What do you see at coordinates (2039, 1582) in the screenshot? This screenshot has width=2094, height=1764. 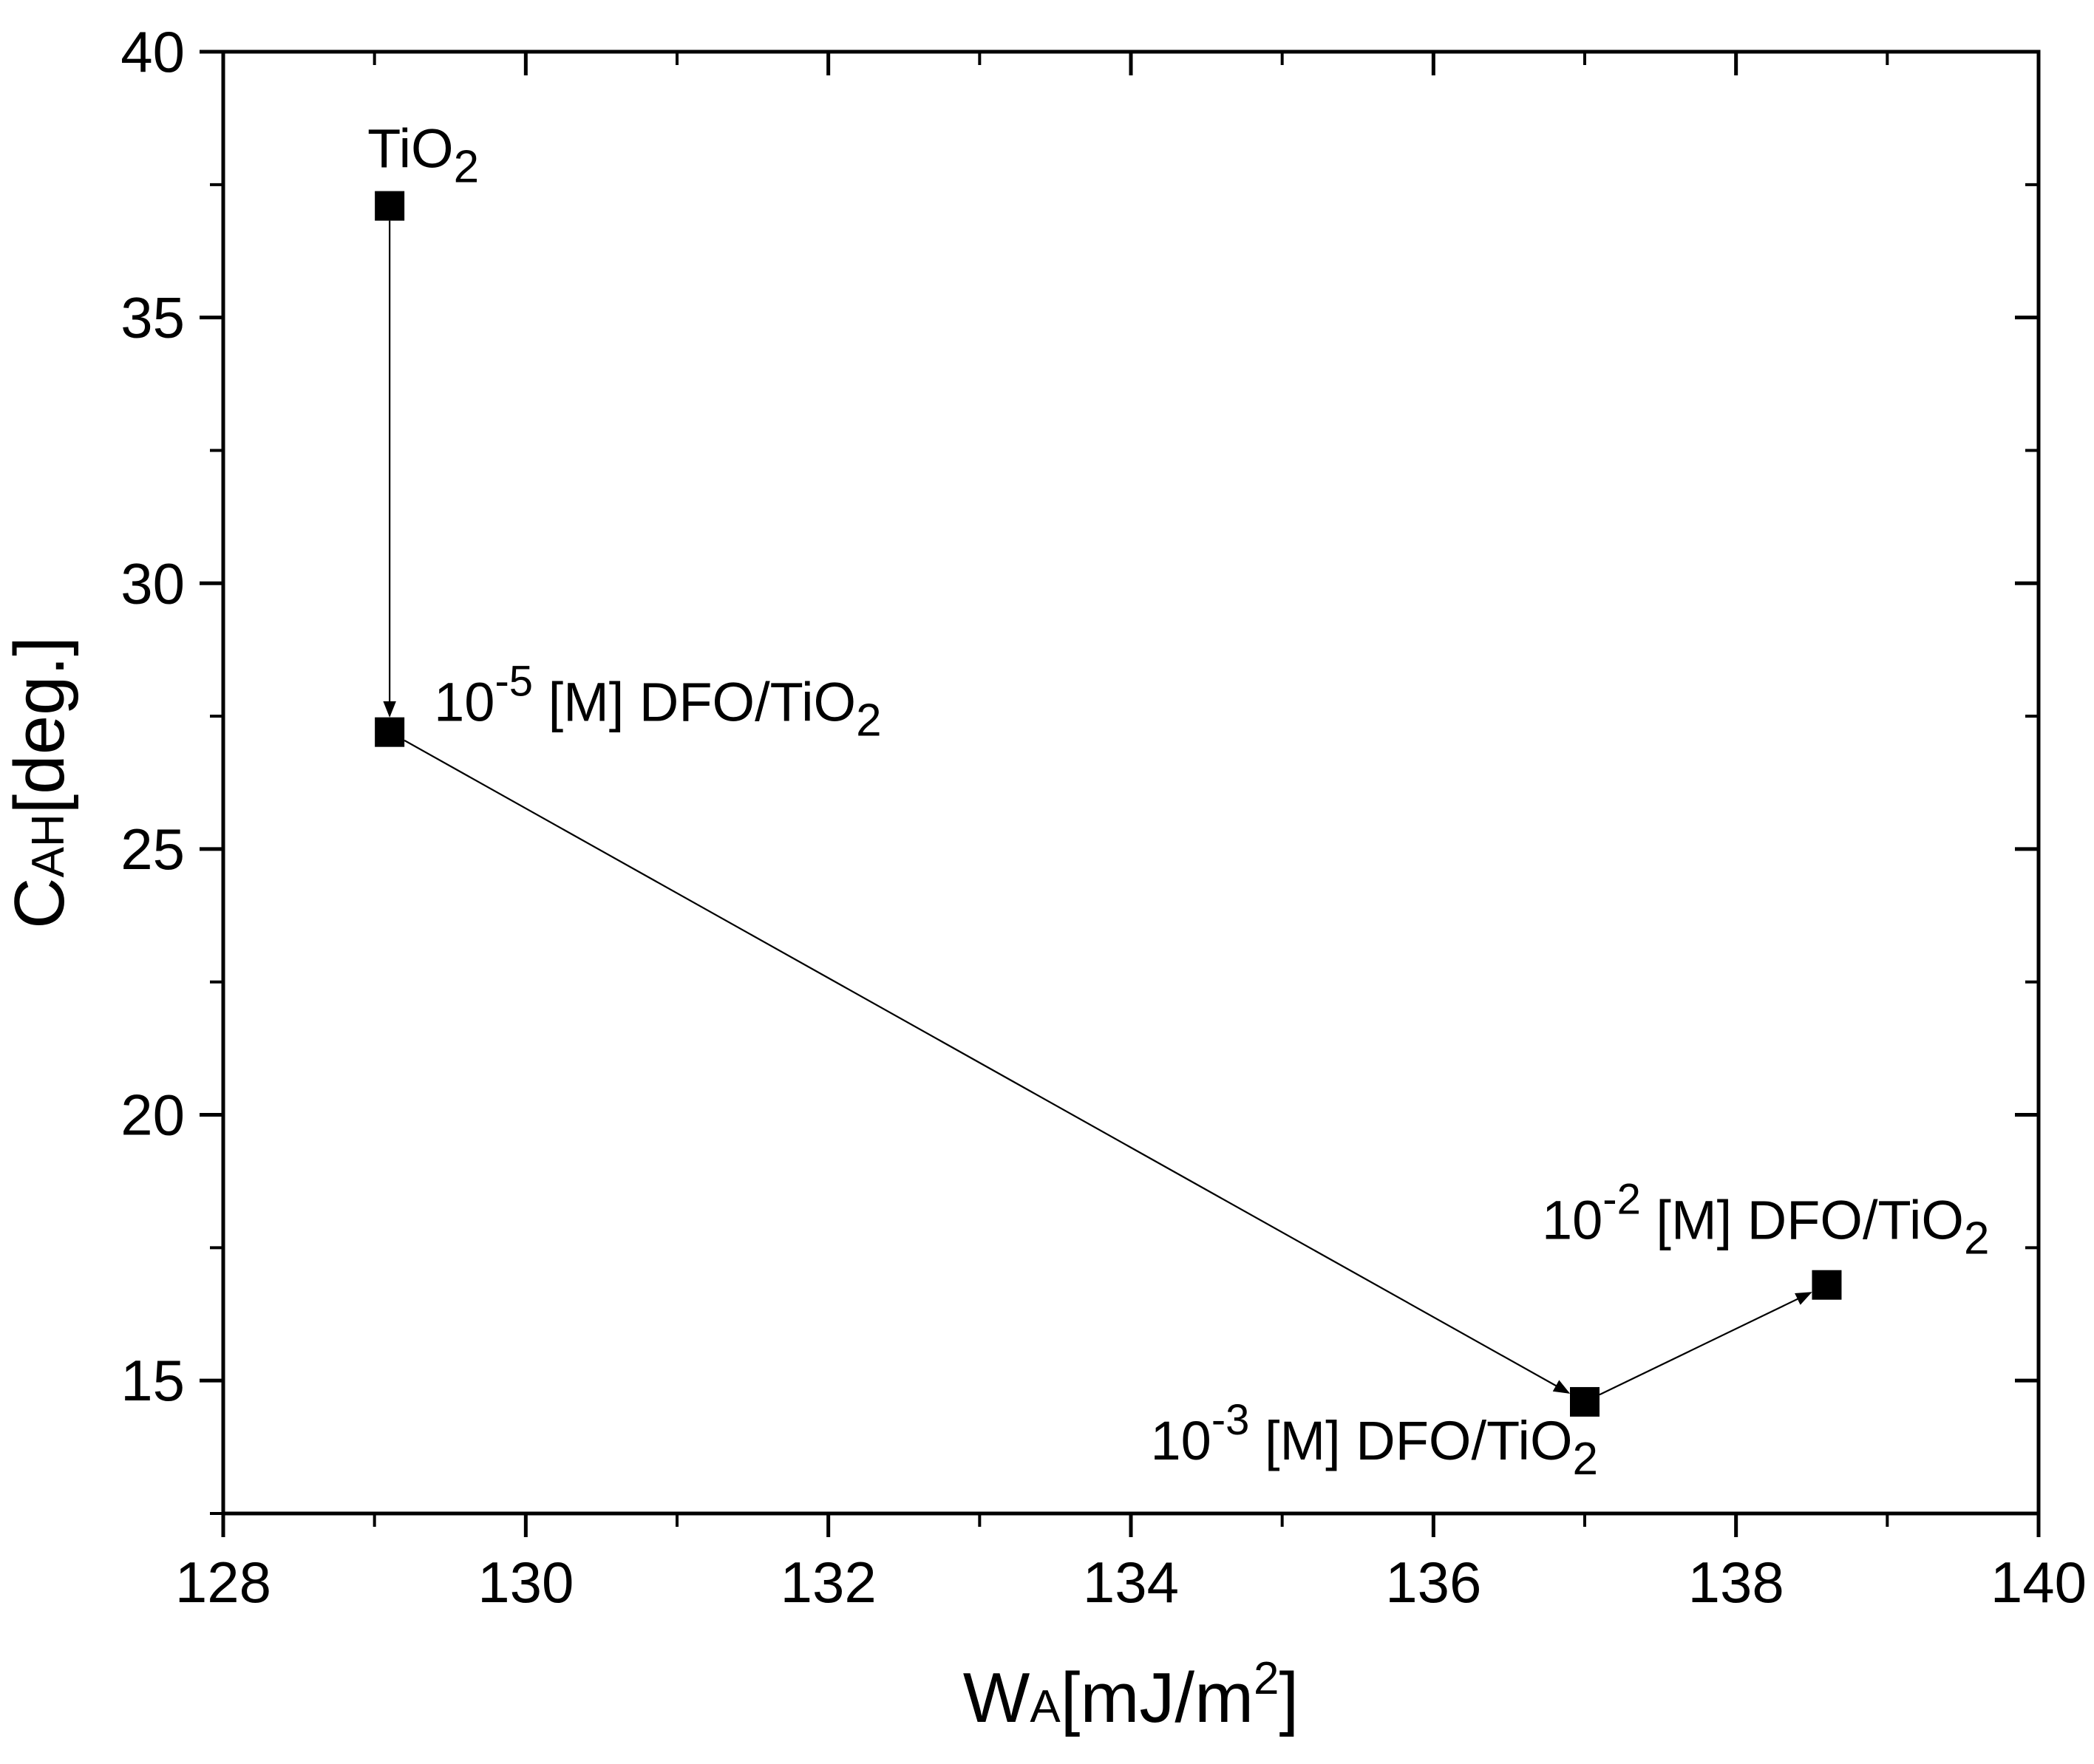 I see `x-tick-label: 140` at bounding box center [2039, 1582].